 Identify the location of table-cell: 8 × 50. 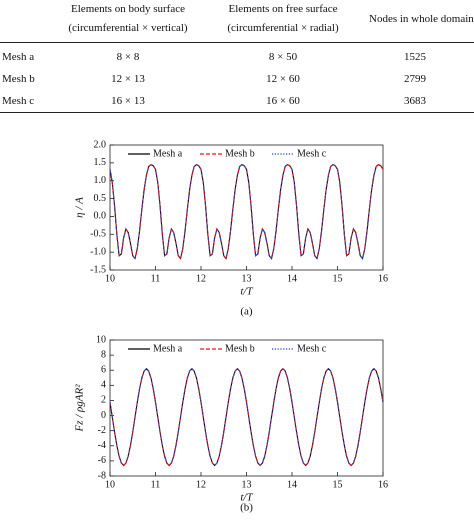
(283, 57).